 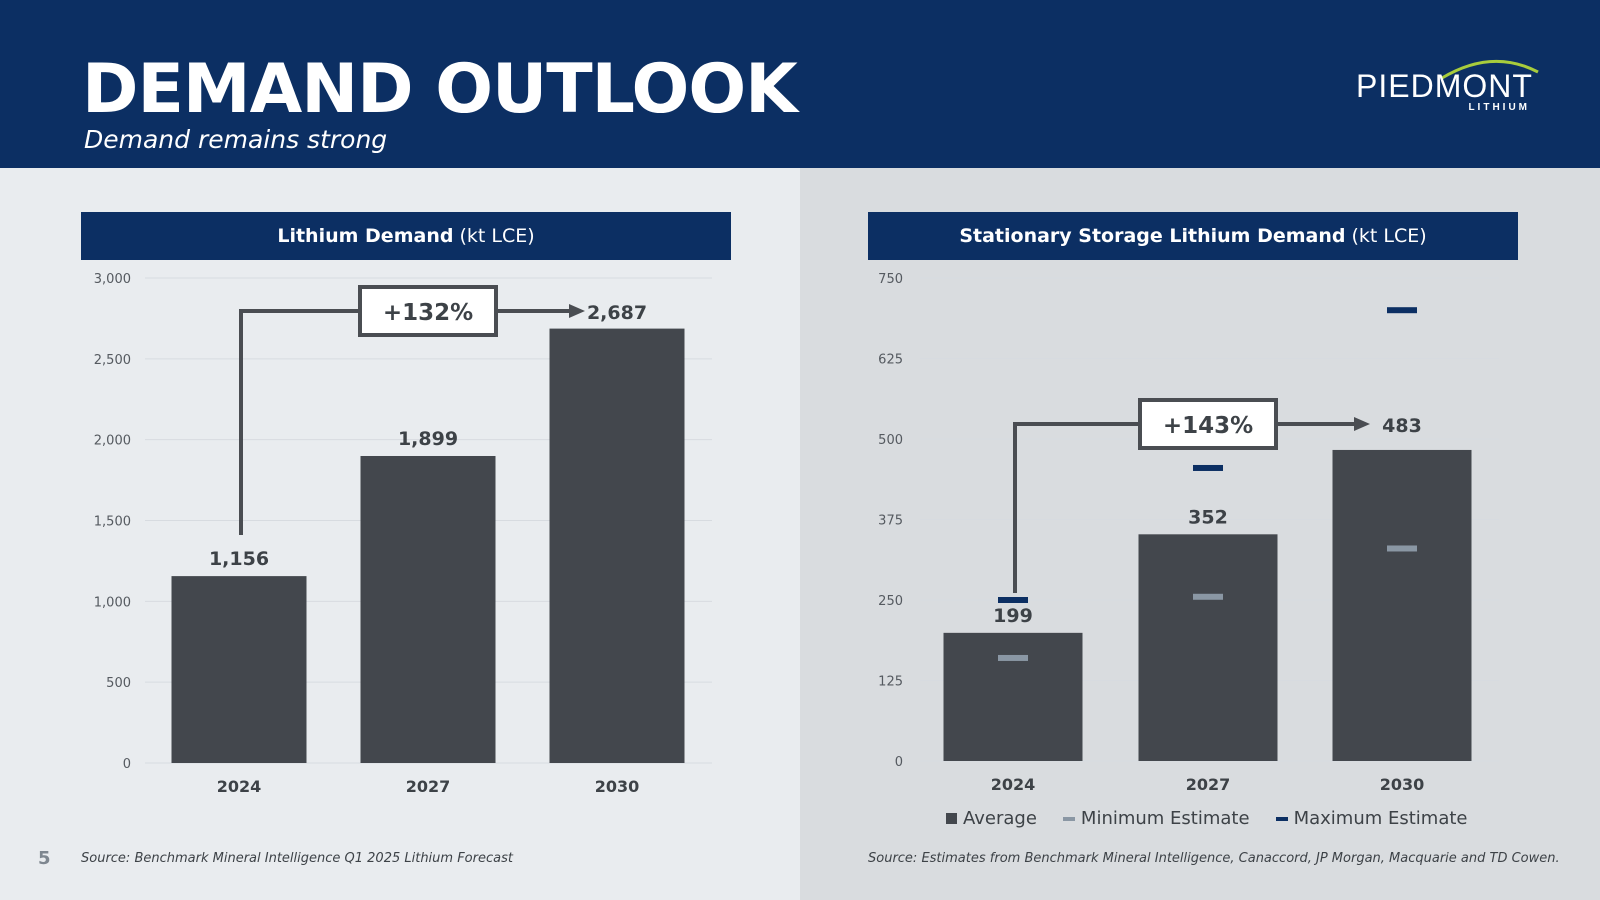 What do you see at coordinates (1362, 424) in the screenshot?
I see `chart-2-growth-arrowhead` at bounding box center [1362, 424].